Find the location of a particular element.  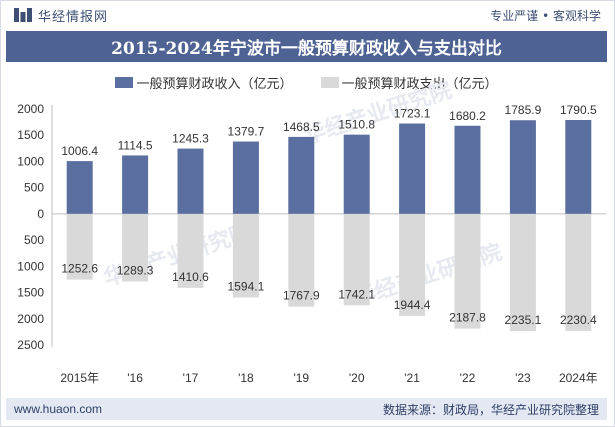

expense-value-label: 1252.6 is located at coordinates (79, 269).